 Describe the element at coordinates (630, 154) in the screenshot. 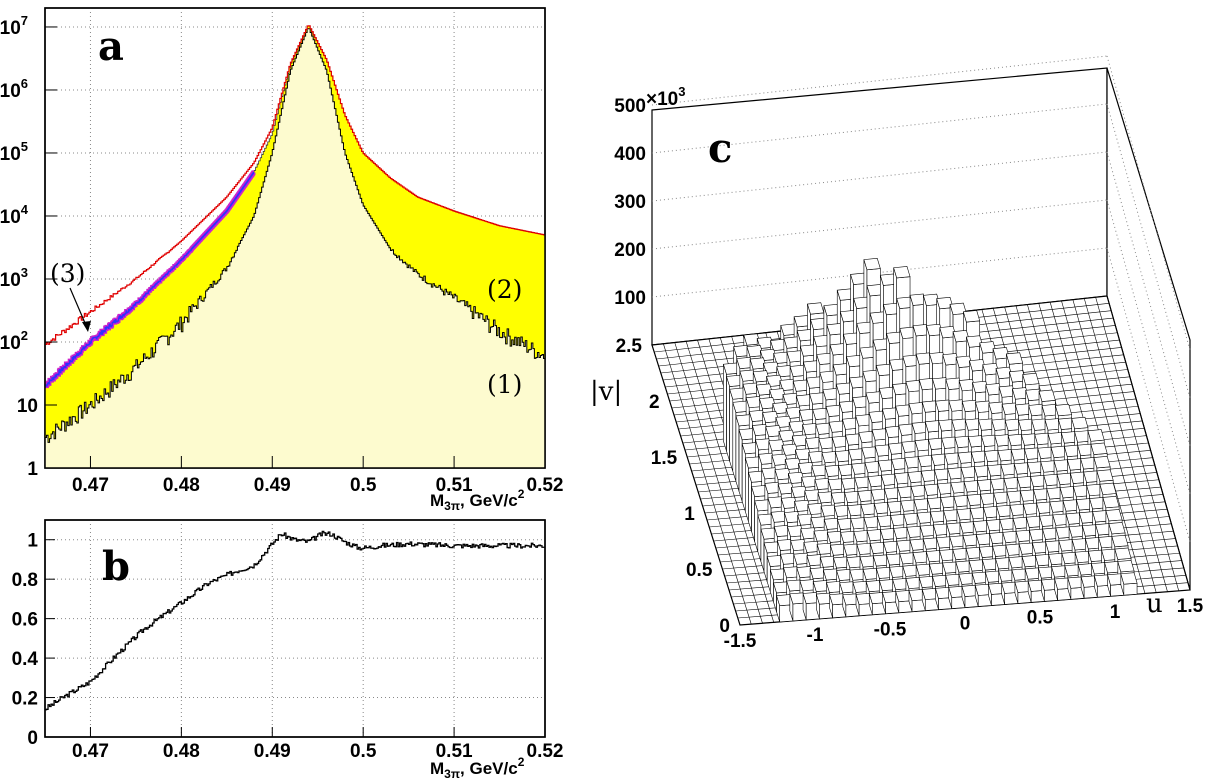

I see `z-tick-label: 400` at that location.